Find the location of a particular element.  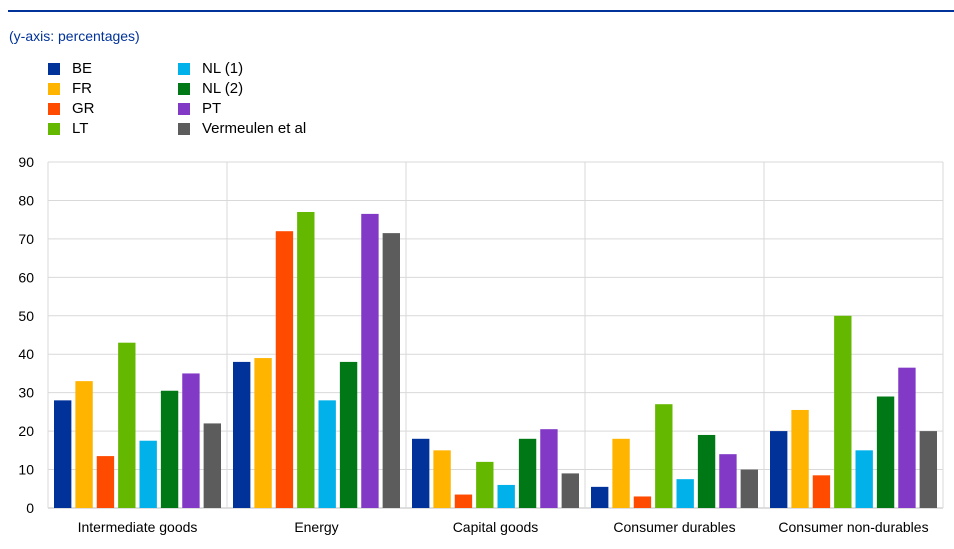

y-tick-label: 0 is located at coordinates (30, 508).